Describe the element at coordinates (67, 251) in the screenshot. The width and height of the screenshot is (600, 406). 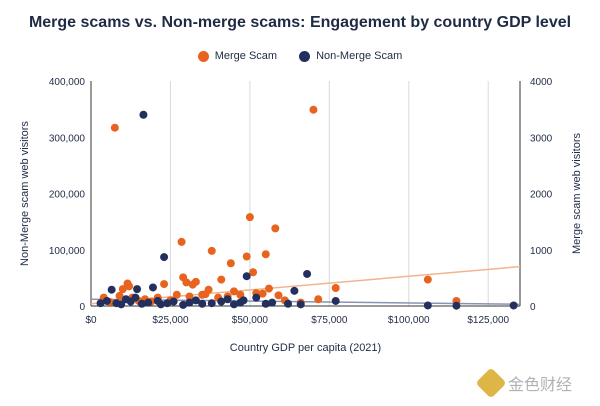
I see `y-left-tick-label: 100,000` at that location.